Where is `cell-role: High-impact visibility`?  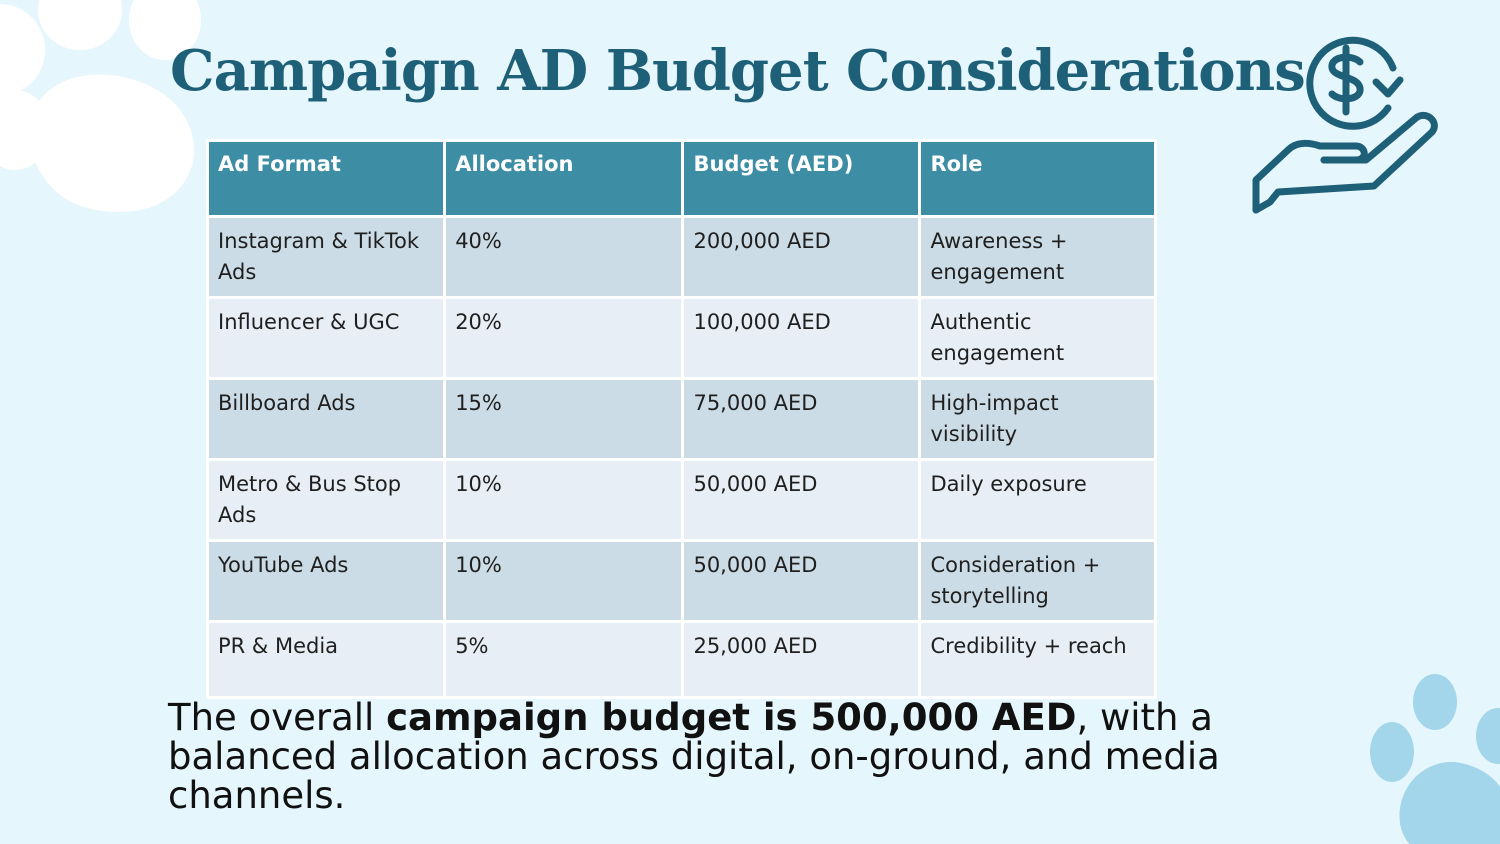 cell-role: High-impact visibility is located at coordinates (1037, 419).